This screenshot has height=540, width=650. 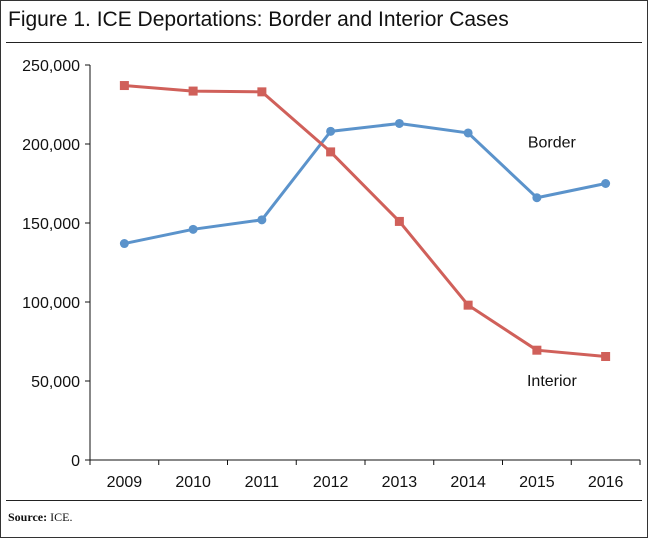 I want to click on y-tick-label: 250,000, so click(x=51, y=66).